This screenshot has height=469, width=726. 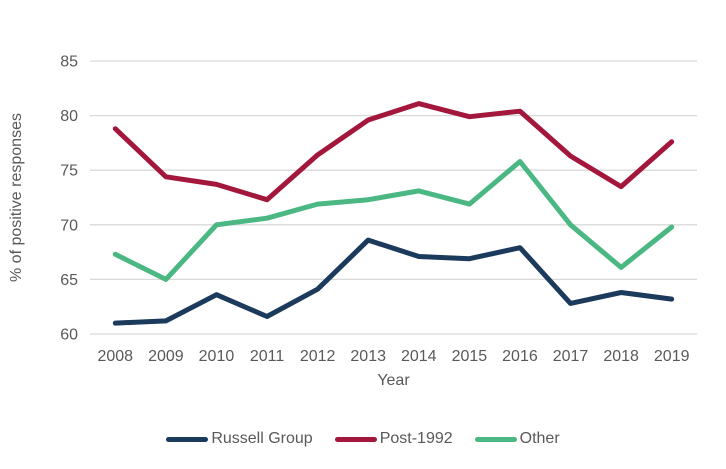 What do you see at coordinates (393, 281) in the screenshot?
I see `series-line-russell-group` at bounding box center [393, 281].